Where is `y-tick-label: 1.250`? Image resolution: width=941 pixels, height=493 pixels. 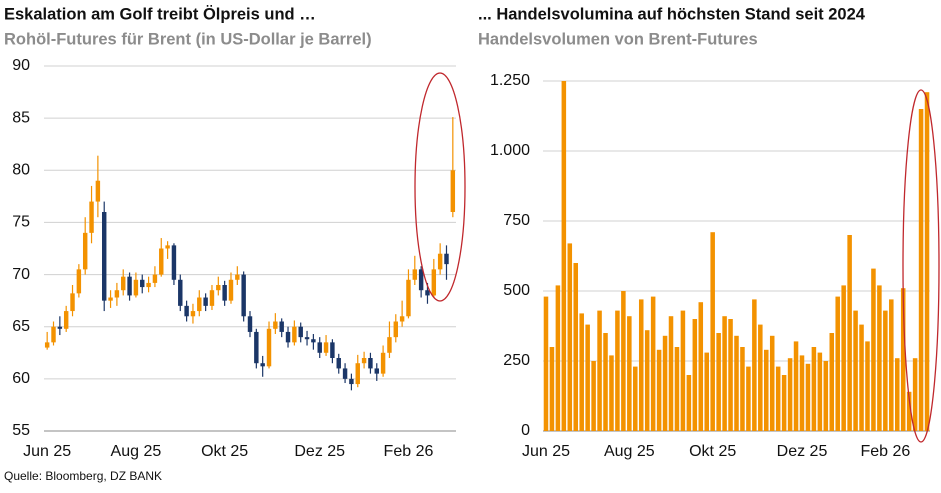
y-tick-label: 1.250 is located at coordinates (510, 80).